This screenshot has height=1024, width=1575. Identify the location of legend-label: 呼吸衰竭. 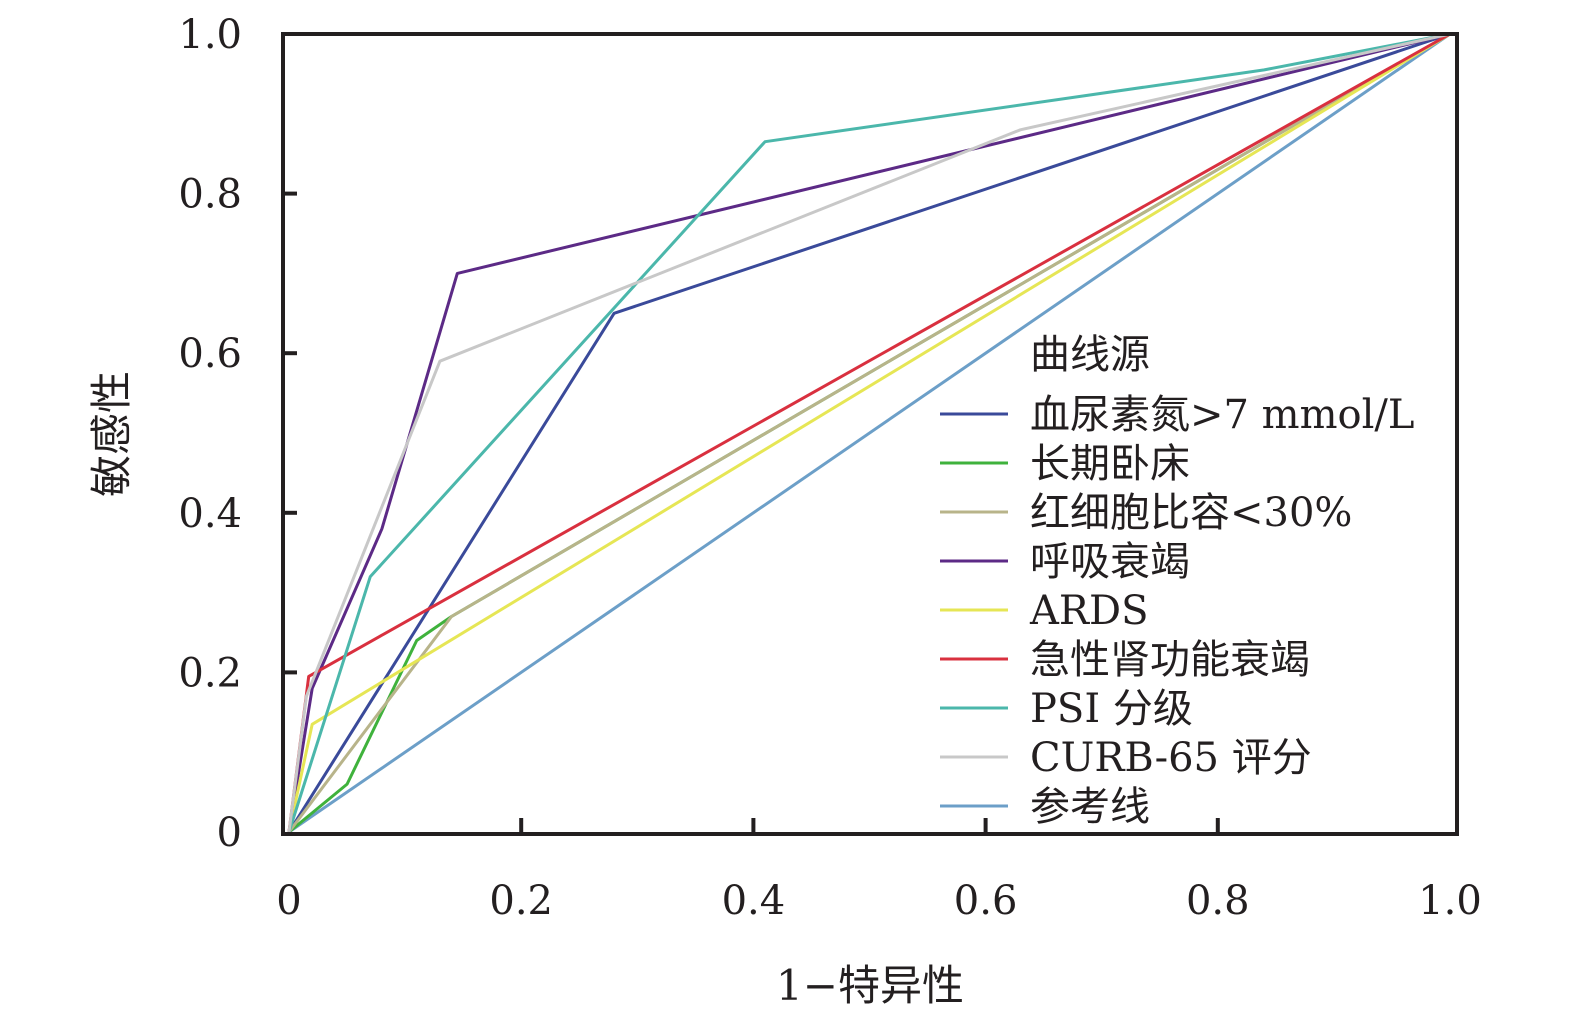
(1110, 562).